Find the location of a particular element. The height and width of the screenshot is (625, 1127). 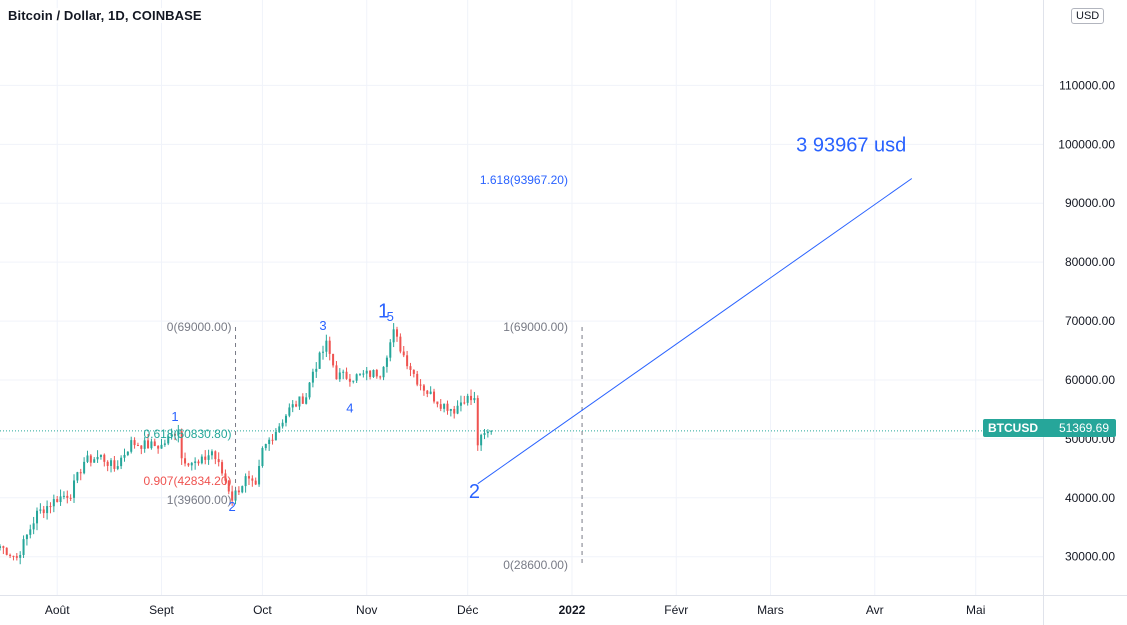

wave-label: 2 is located at coordinates (474, 492).